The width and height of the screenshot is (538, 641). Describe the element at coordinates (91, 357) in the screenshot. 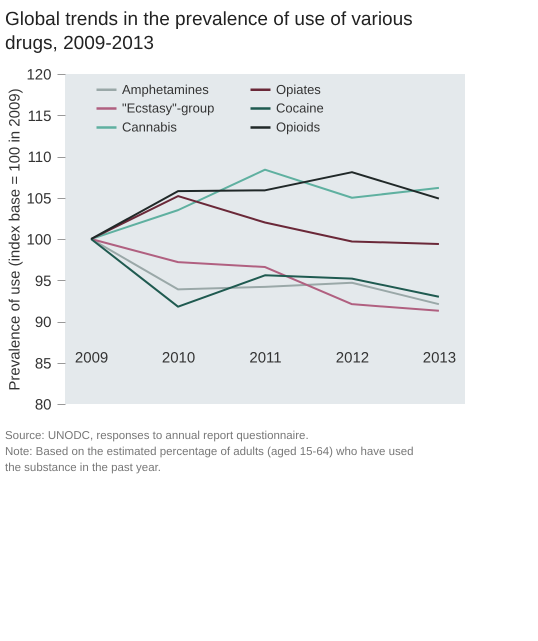

I see `x-tick-label: 2009` at that location.